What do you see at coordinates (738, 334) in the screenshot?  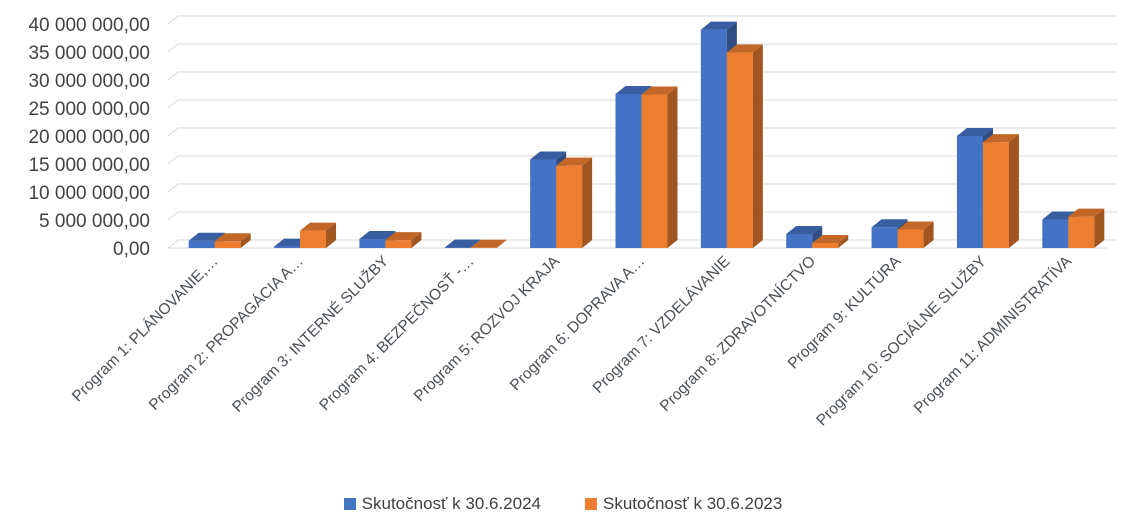 I see `x-tick-label: Program 8: ZDRAVOTNÍCTVO` at bounding box center [738, 334].